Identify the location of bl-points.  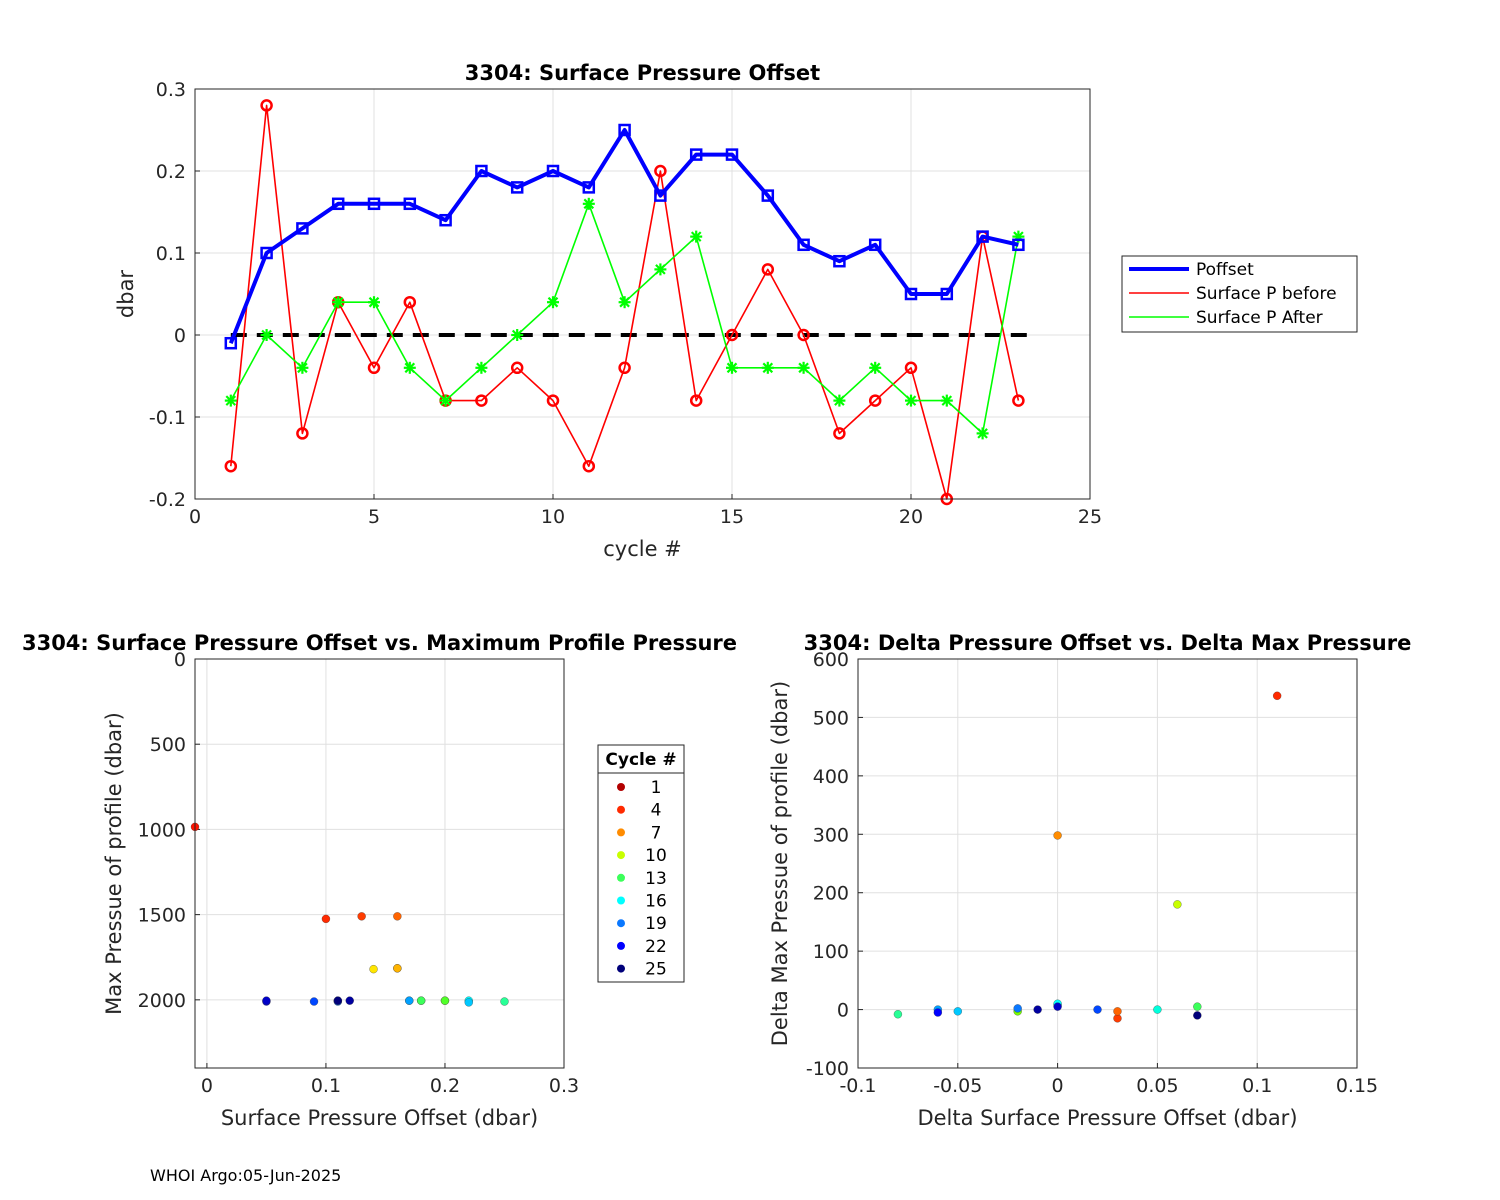
(349, 914).